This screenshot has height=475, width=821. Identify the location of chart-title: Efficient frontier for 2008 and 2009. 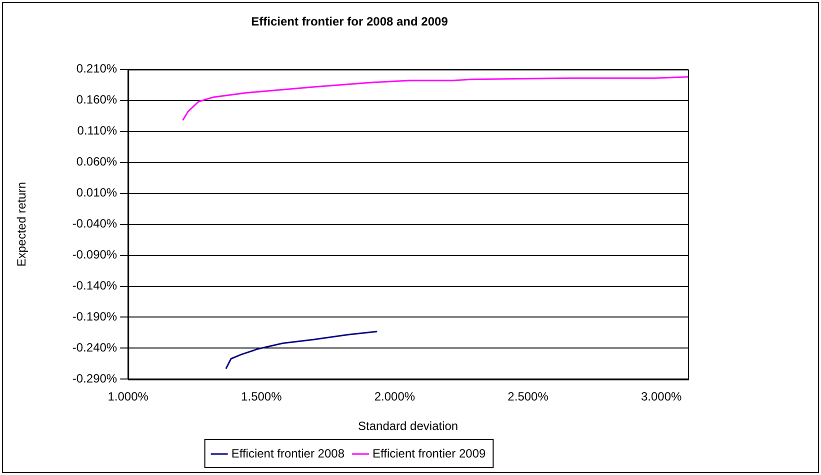
(349, 21).